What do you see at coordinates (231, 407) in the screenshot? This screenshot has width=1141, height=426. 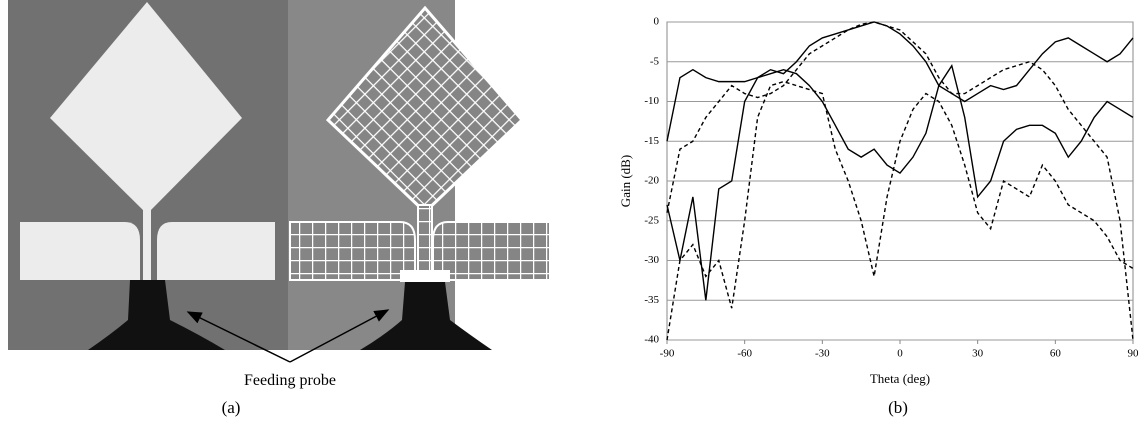 I see `caption: (a)` at bounding box center [231, 407].